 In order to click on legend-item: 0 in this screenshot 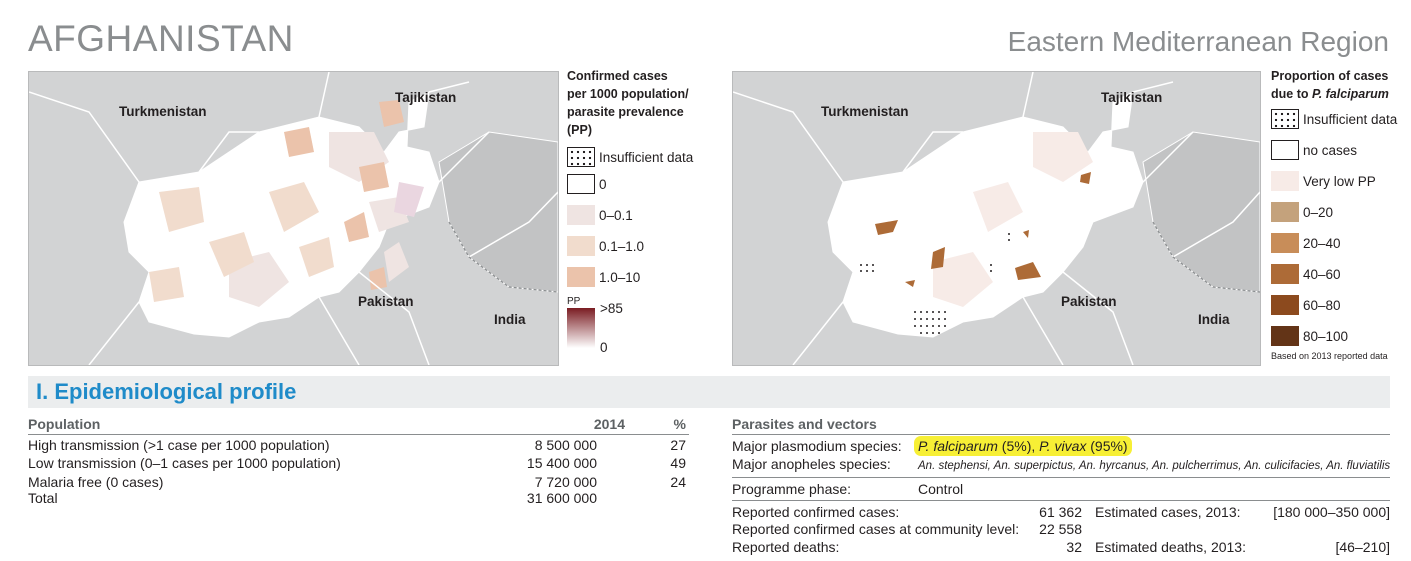, I will do `click(637, 184)`.